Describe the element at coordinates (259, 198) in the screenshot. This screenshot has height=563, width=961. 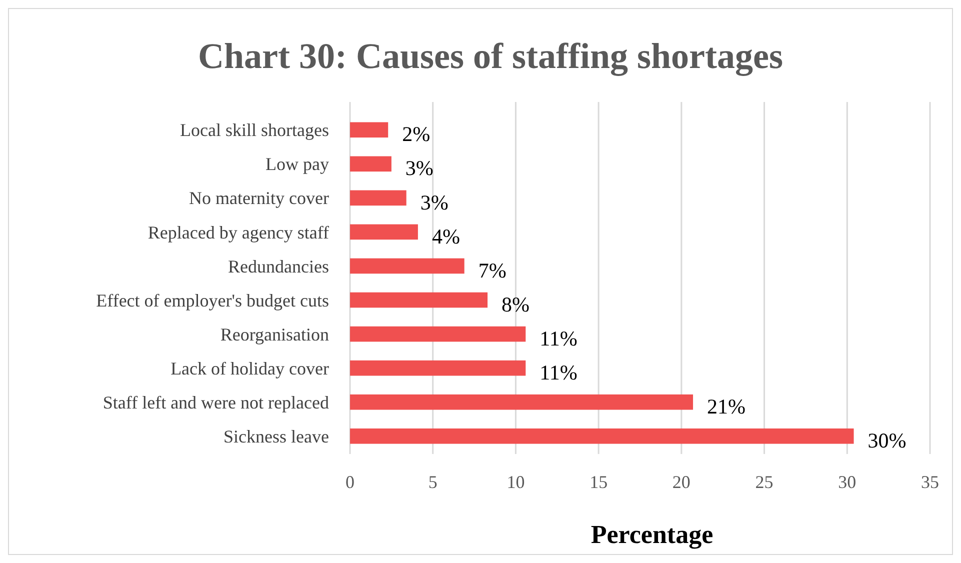
I see `y-tick-label: No maternity cover` at that location.